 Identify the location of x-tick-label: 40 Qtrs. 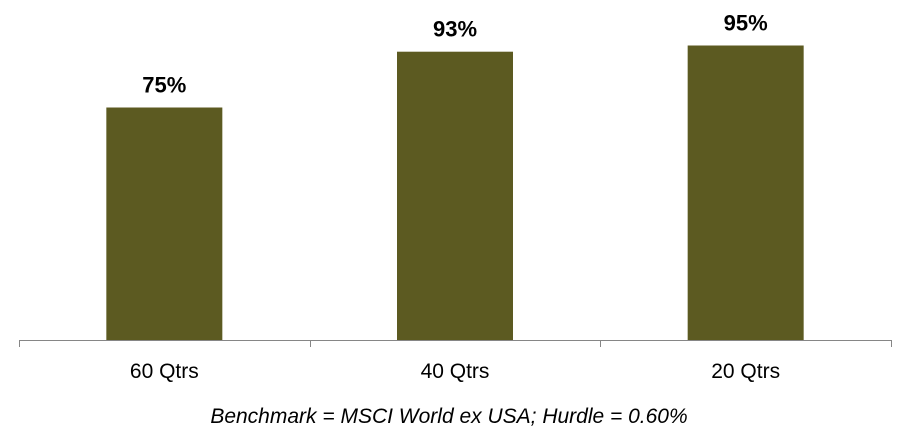
(455, 371).